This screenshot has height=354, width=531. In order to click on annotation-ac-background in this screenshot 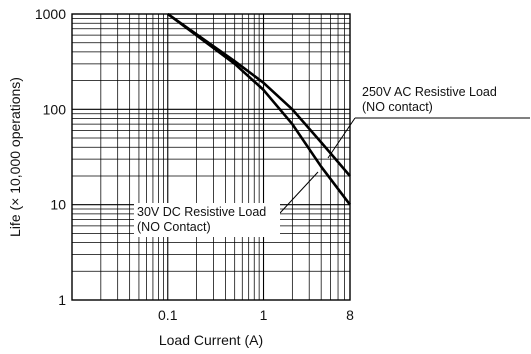, I will do `click(442, 100)`.